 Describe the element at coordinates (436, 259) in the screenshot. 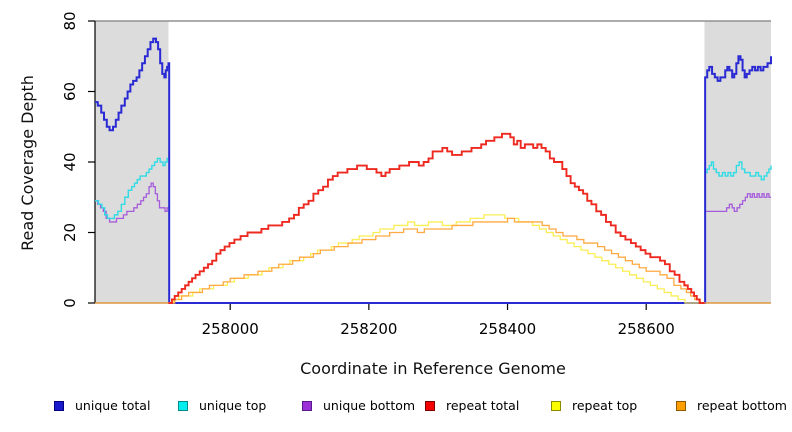

I see `series-repeat-top` at that location.